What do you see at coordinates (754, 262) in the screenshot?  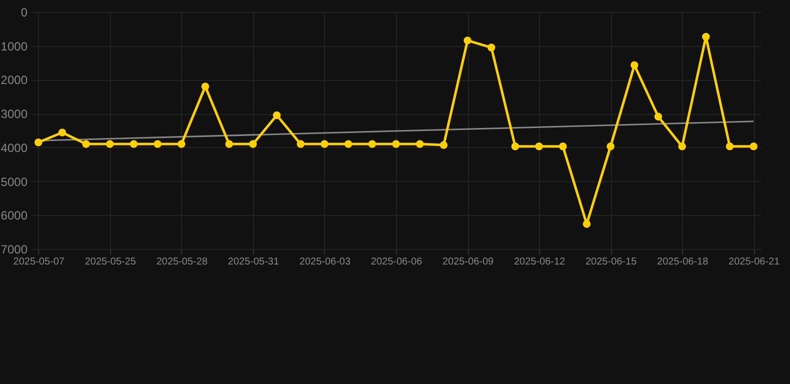 I see `x-tick-label: 2025-06-21` at bounding box center [754, 262].